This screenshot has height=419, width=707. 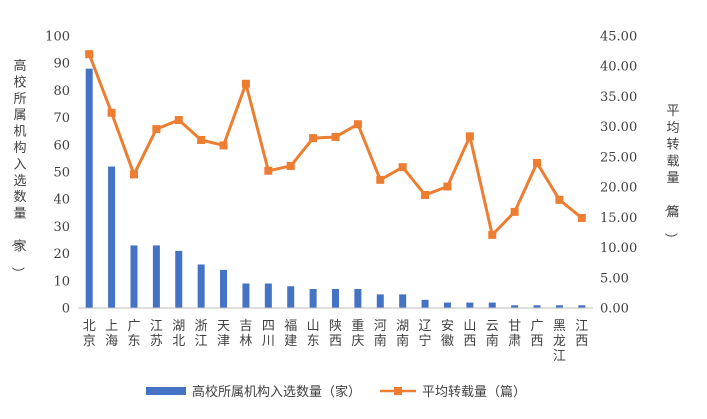 I want to click on right-tick-label: 0.00, so click(x=614, y=309).